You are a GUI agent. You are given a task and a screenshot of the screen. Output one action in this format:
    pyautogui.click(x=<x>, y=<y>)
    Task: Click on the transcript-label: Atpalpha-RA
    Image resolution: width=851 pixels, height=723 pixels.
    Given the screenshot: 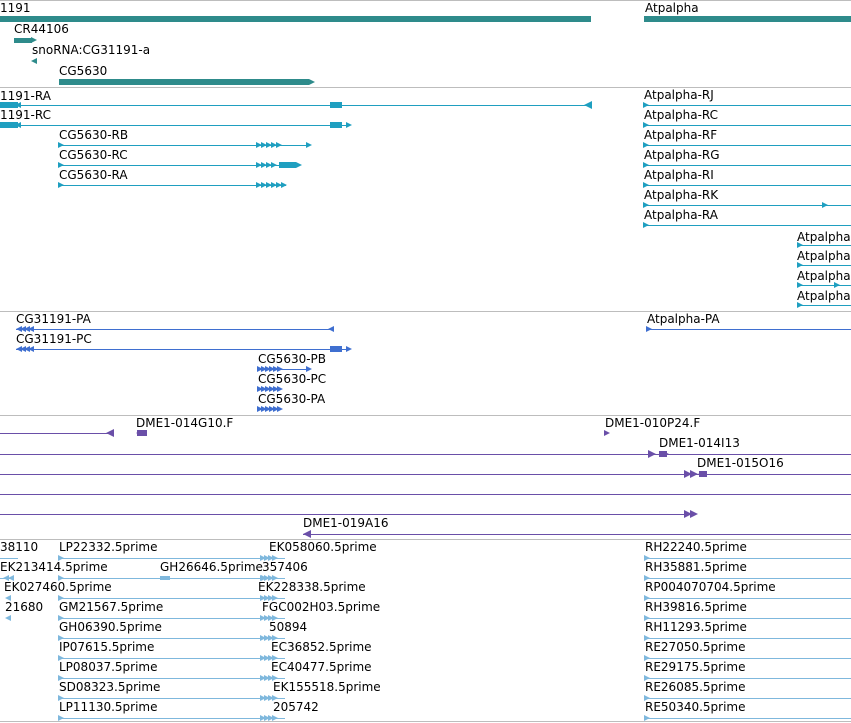 What is the action you would take?
    pyautogui.click(x=681, y=215)
    